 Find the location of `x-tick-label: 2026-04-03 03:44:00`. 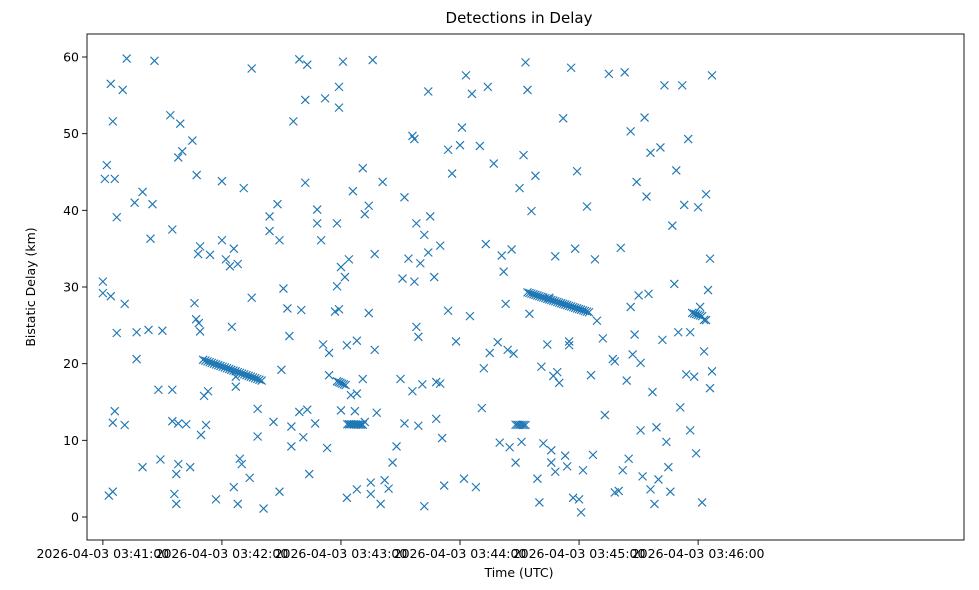

x-tick-label: 2026-04-03 03:44:00 is located at coordinates (460, 553).